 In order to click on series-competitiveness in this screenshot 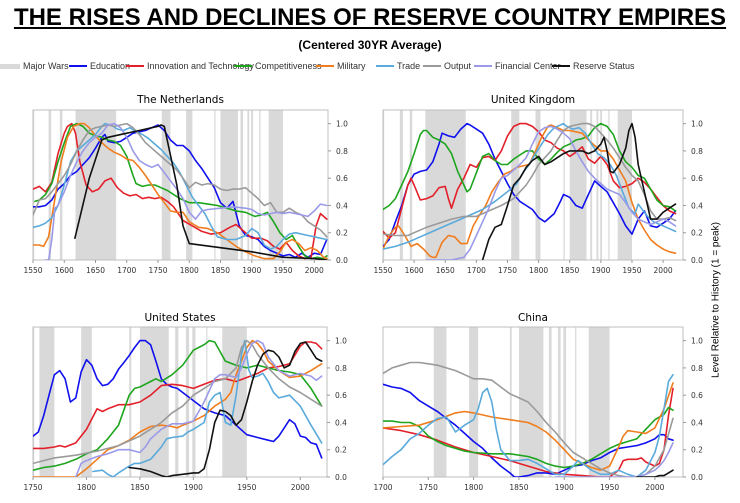, I will do `click(530, 167)`.